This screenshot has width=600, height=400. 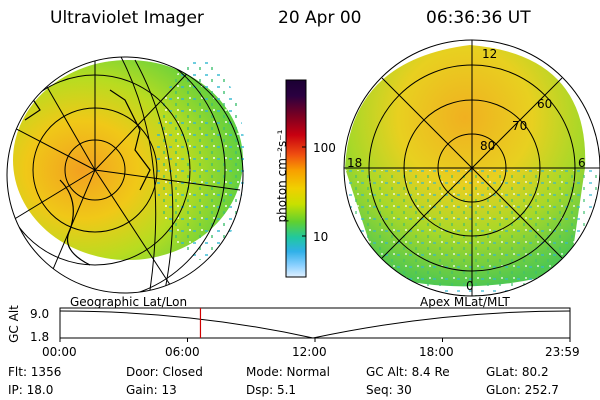 I want to click on flight-number: Flt: 1356, so click(x=35, y=372).